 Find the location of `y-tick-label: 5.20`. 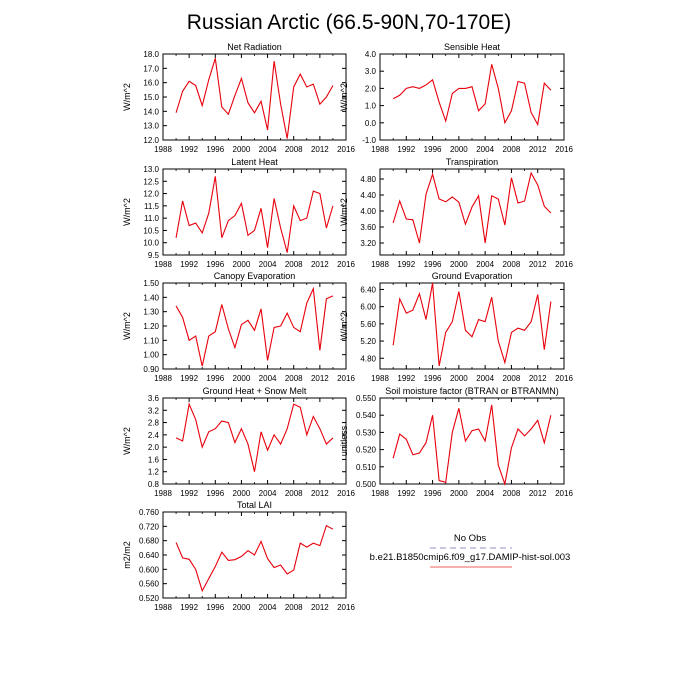

y-tick-label: 5.20 is located at coordinates (368, 341).